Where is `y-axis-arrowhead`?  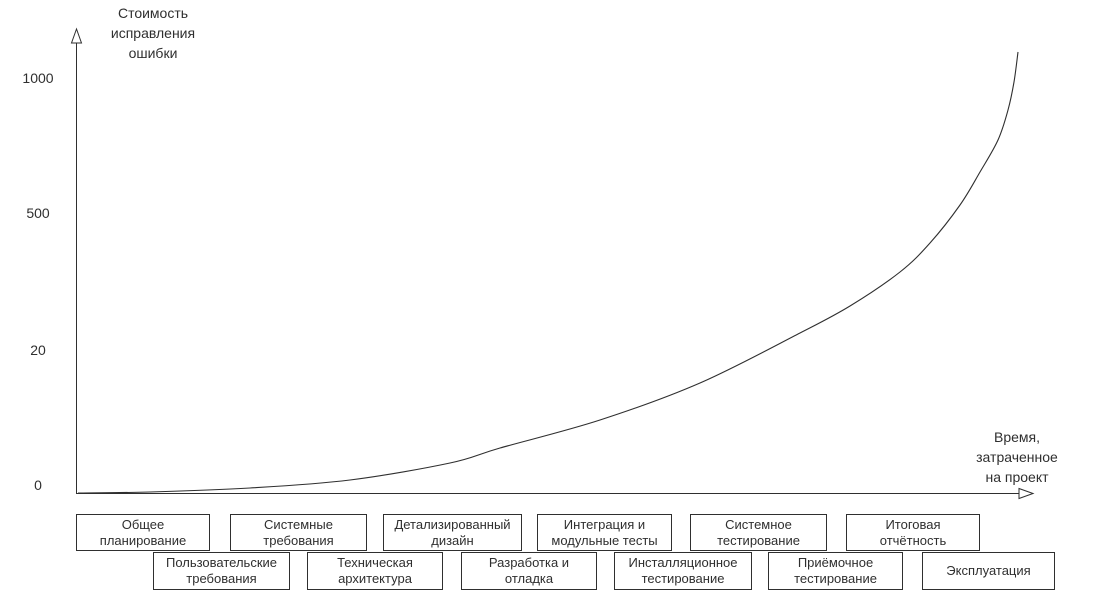
y-axis-arrowhead is located at coordinates (76, 35).